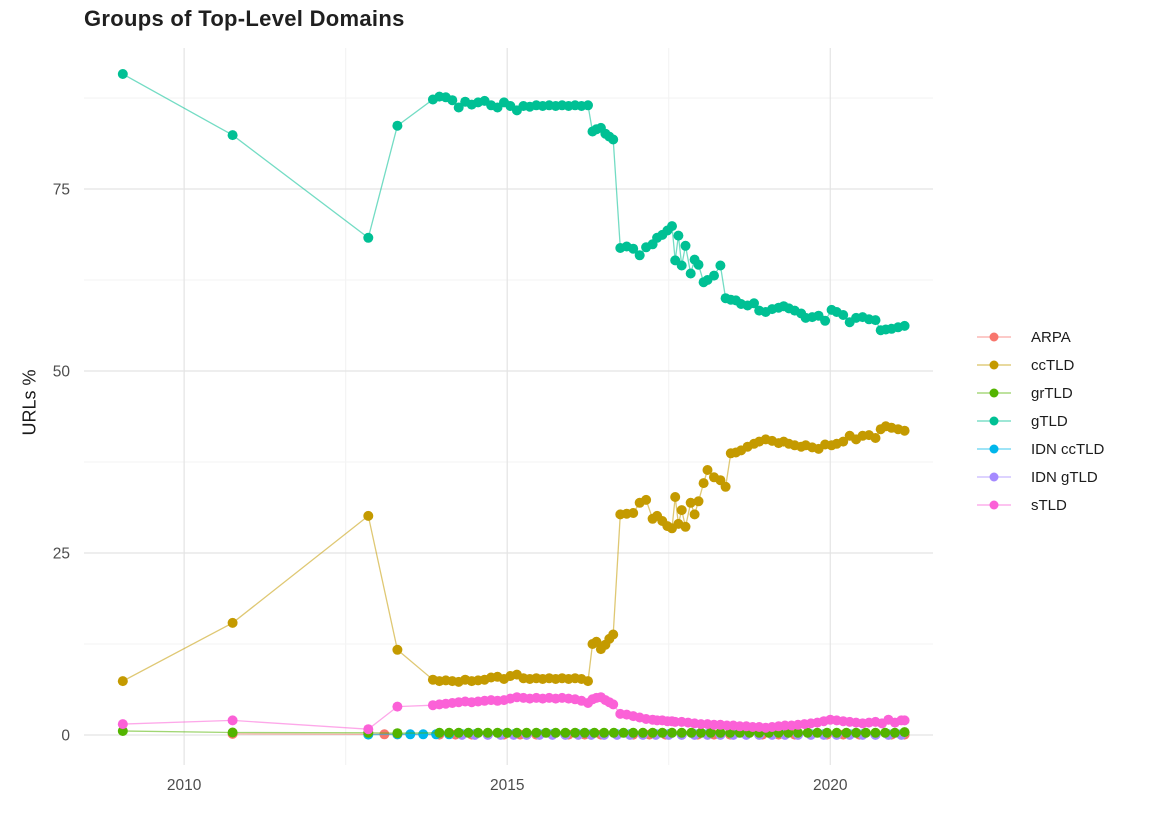 The image size is (1164, 827). I want to click on legend-label: IDN gTLD, so click(1064, 477).